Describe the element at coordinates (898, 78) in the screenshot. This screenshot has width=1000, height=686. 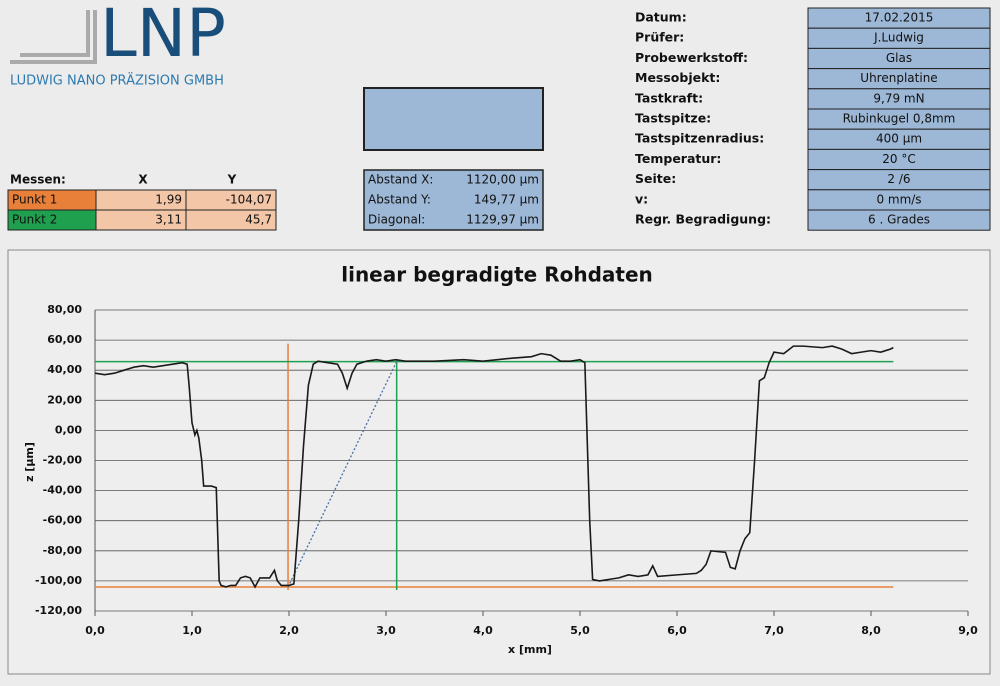
I see `info-value: Uhrenplatine` at that location.